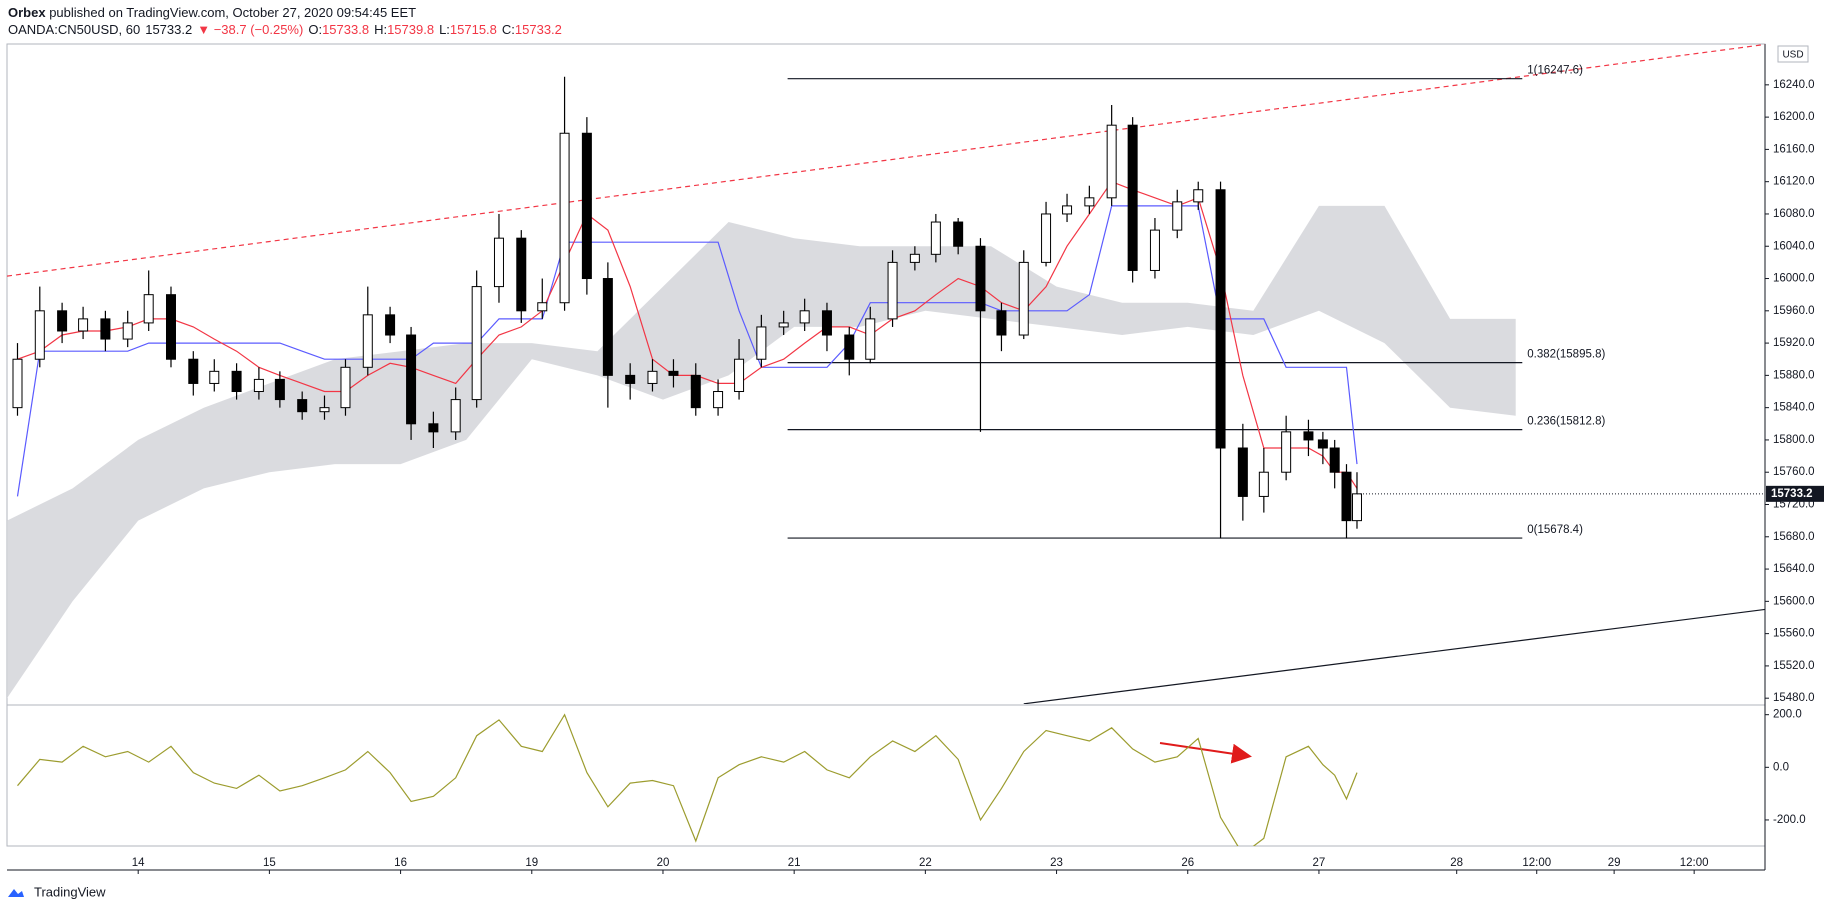 Image resolution: width=1828 pixels, height=910 pixels. Describe the element at coordinates (27, 12) in the screenshot. I see `author: Orbex` at that location.